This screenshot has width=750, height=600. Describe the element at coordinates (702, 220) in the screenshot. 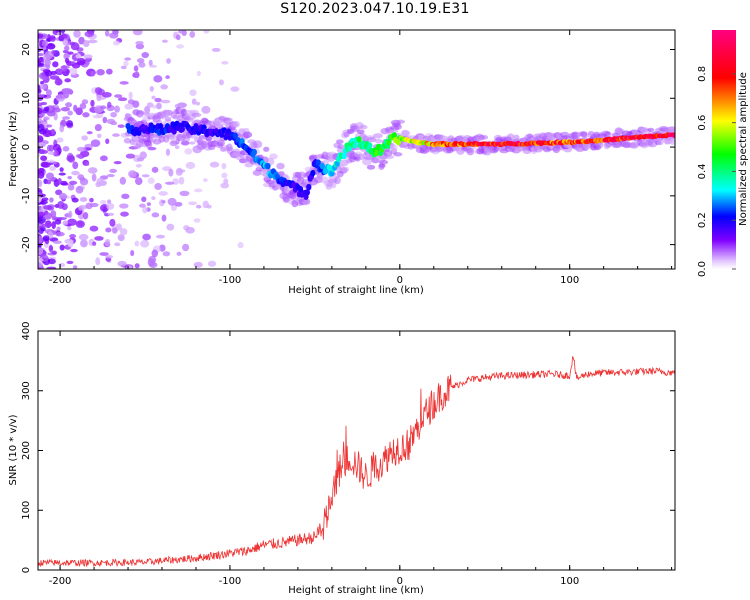

I see `colorbar-tick-label: 0.2` at that location.